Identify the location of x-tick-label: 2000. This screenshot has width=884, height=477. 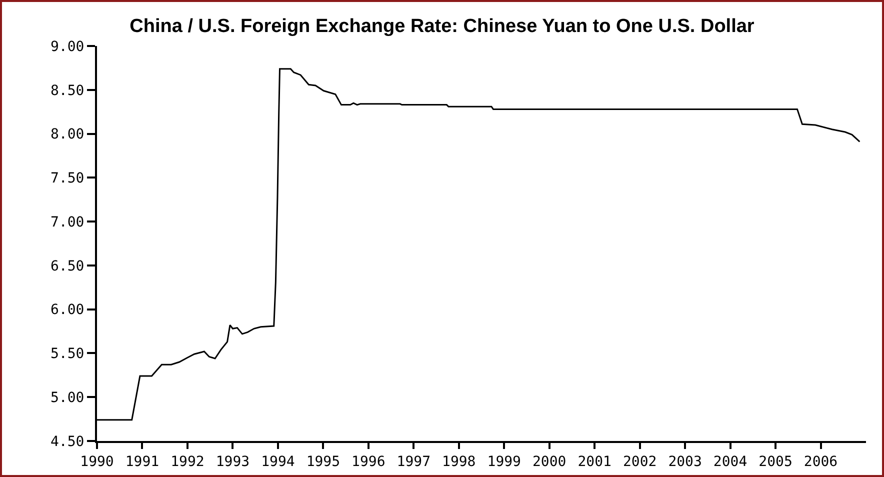
(549, 462).